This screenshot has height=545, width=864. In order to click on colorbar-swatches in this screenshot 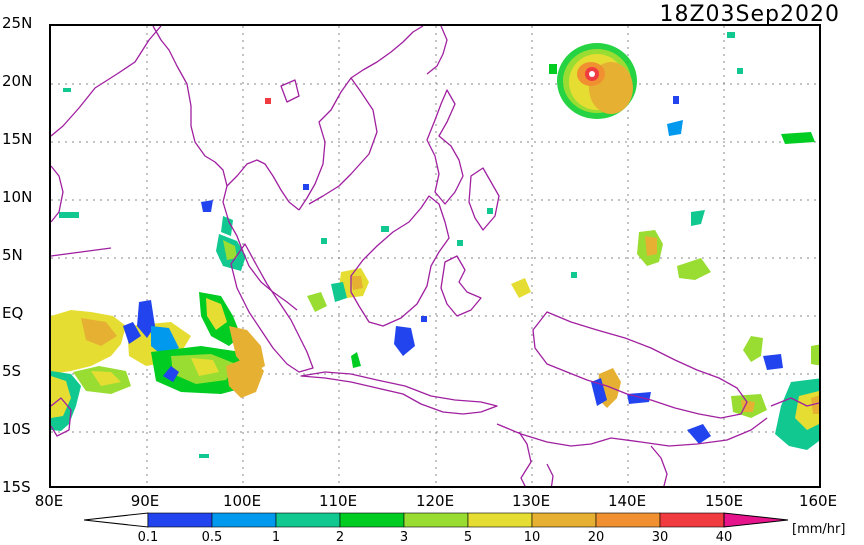, I will do `click(436, 520)`.